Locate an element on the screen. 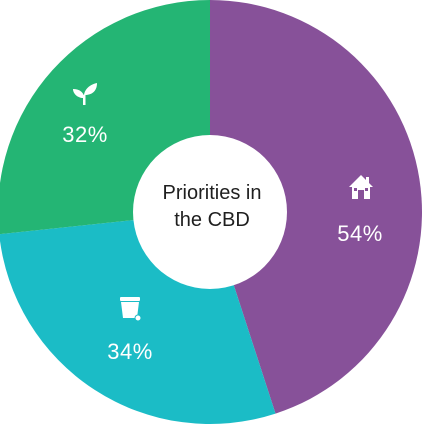 The image size is (424, 424). slice-label-34: 34% is located at coordinates (130, 351).